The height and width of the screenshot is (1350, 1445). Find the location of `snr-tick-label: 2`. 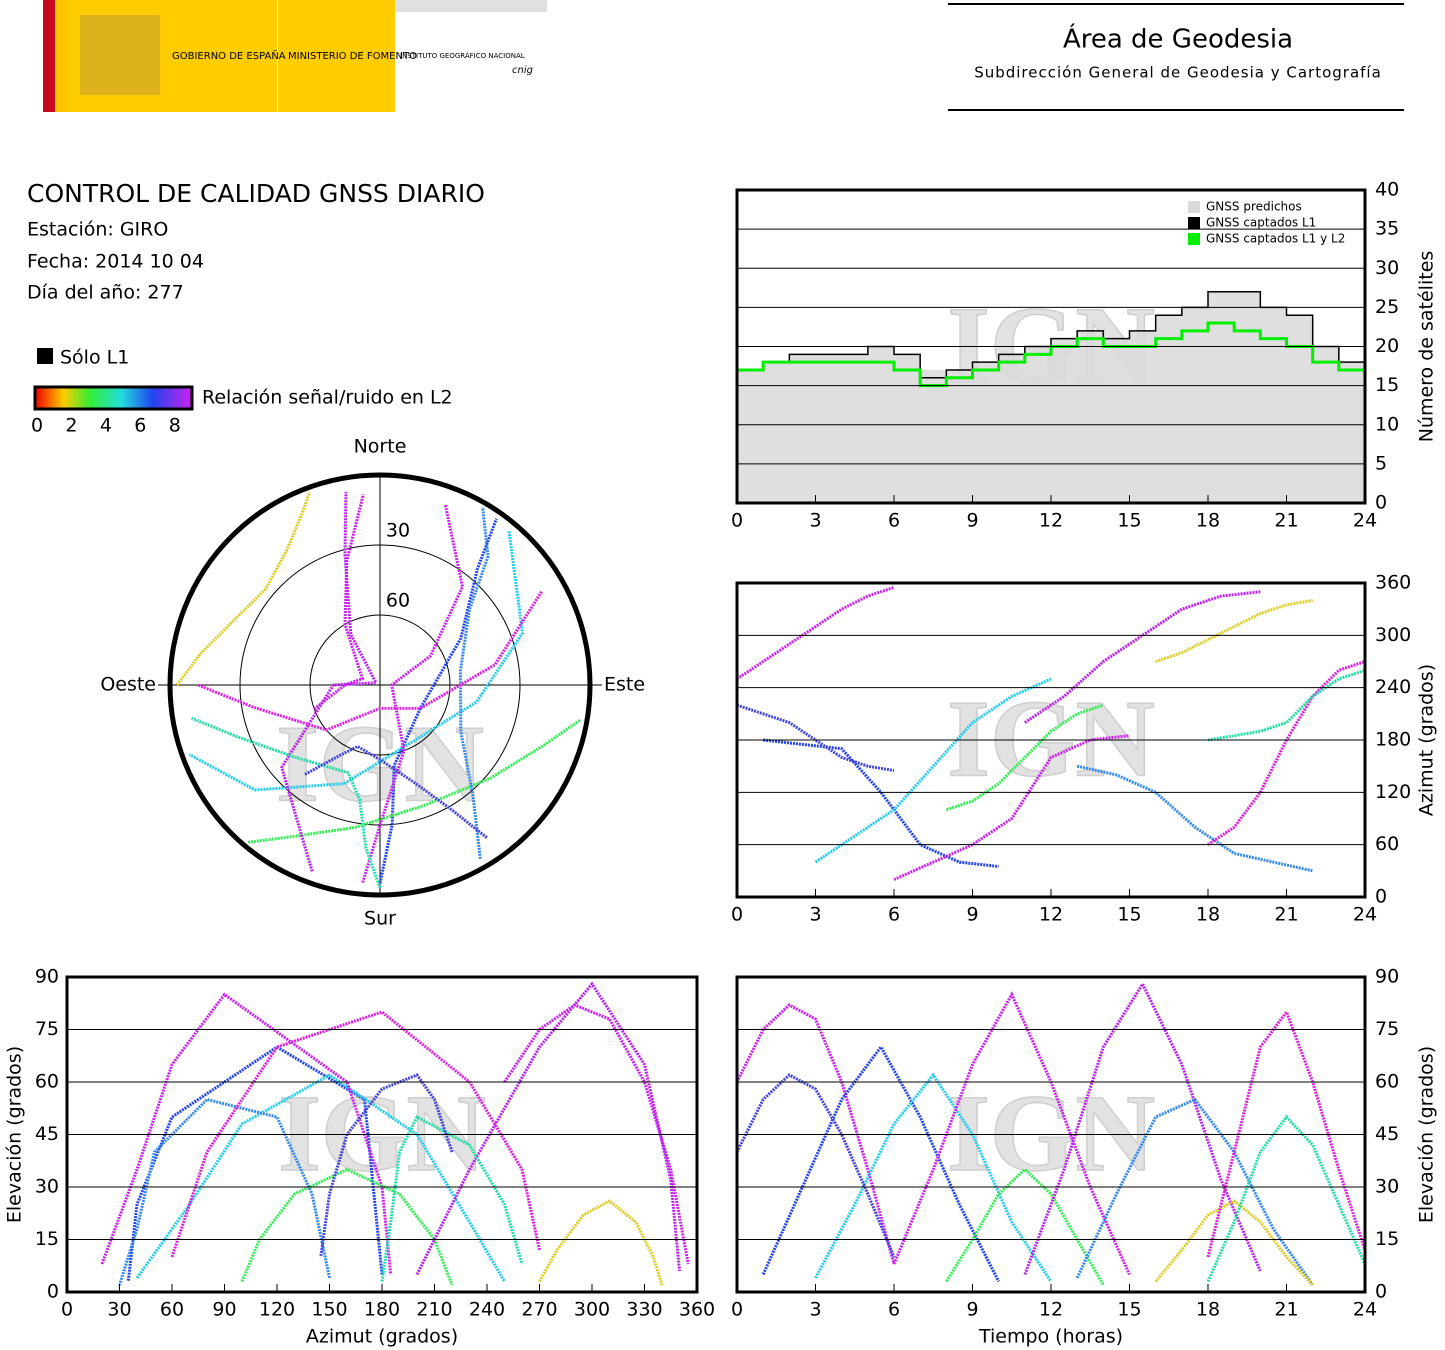

snr-tick-label: 2 is located at coordinates (71, 426).